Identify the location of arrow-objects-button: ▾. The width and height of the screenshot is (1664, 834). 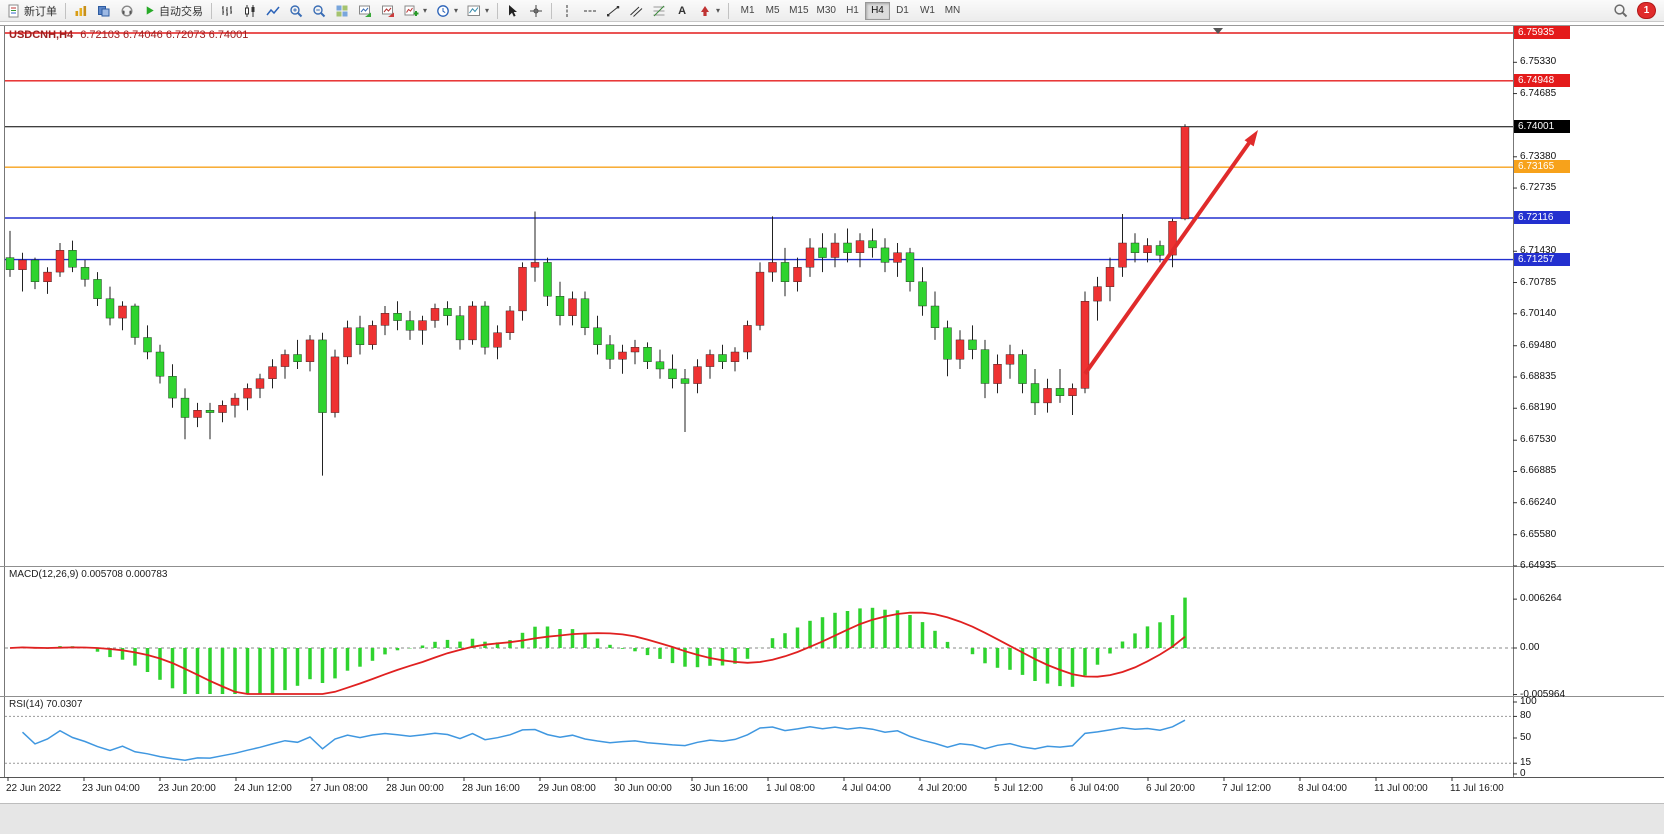
(709, 11).